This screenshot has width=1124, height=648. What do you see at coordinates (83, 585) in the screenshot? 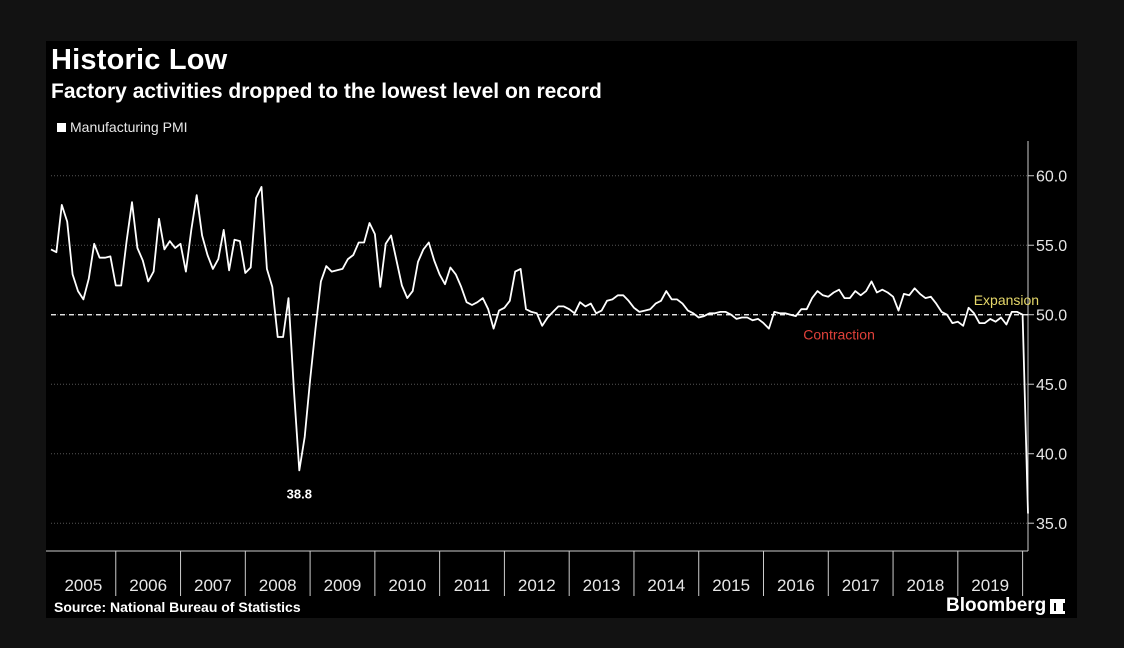
I see `x-tick-label: 2005` at bounding box center [83, 585].